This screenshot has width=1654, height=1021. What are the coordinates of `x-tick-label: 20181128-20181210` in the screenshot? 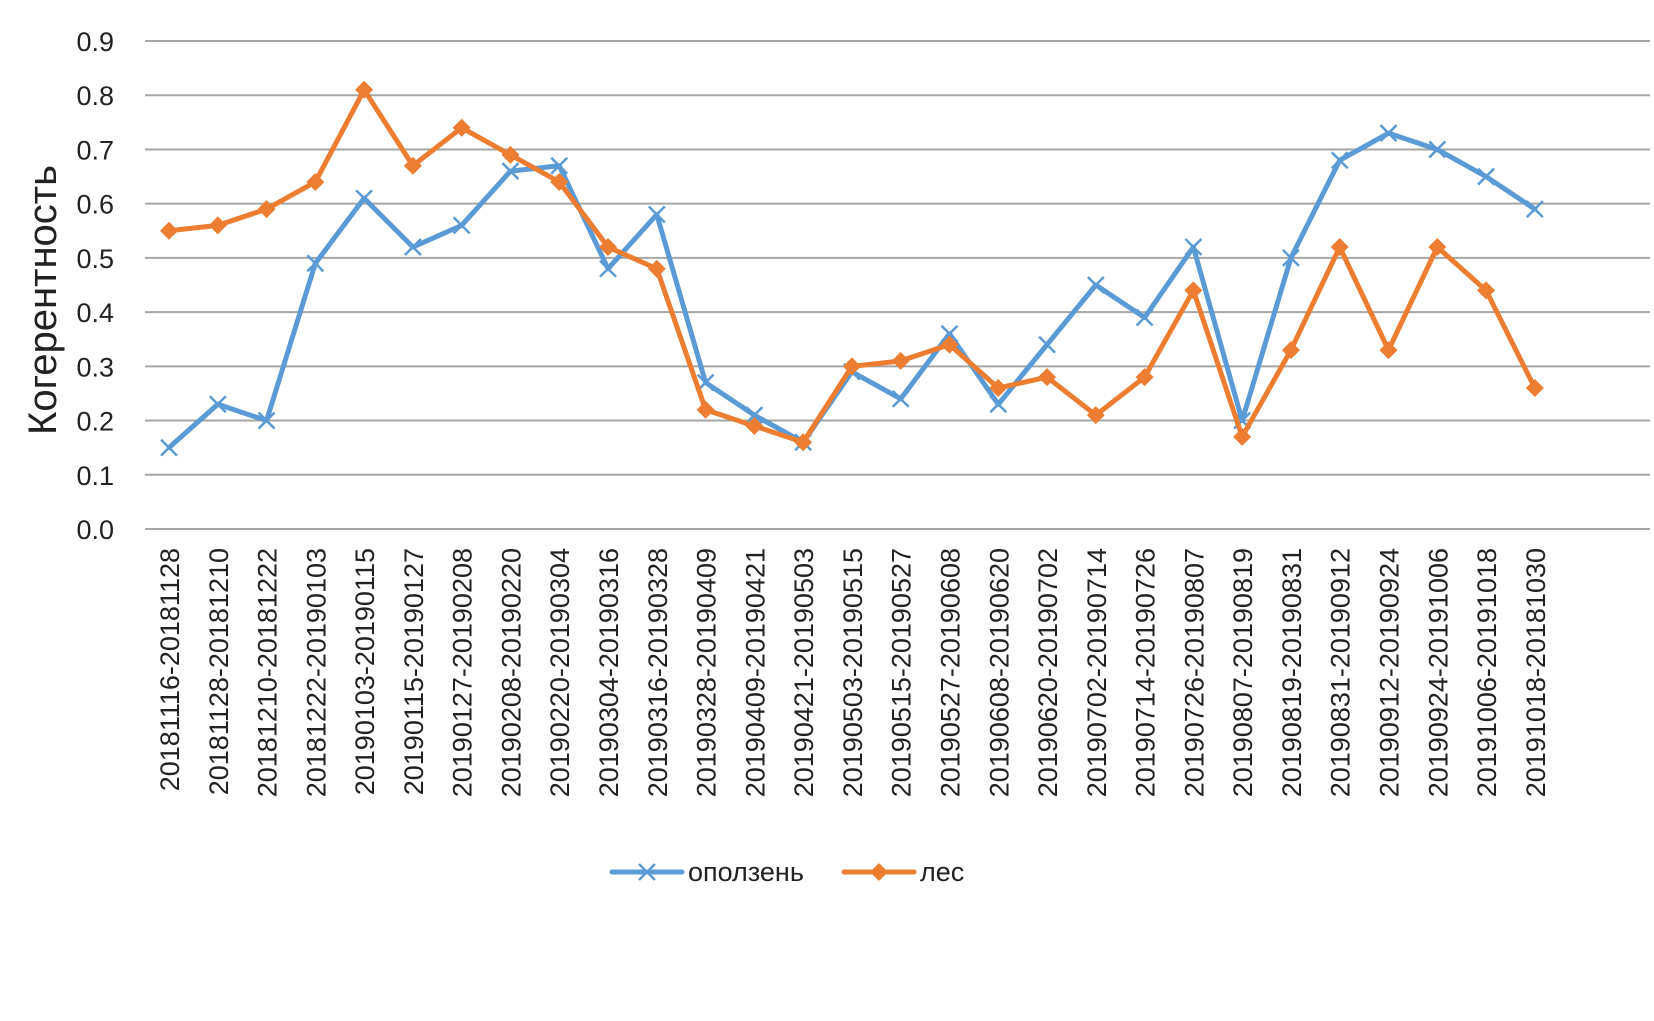 It's located at (219, 671).